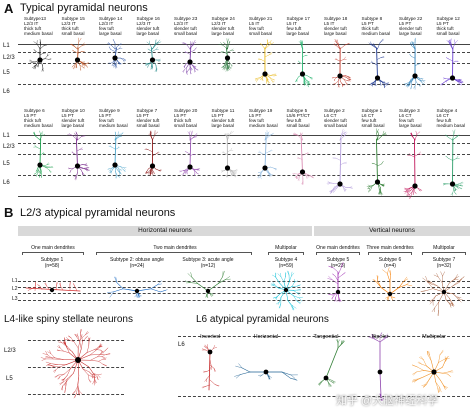 The width and height of the screenshot is (474, 414). I want to click on panel-b-subtype-label: Subtype 2: obtuse angle (n=24), so click(137, 263).